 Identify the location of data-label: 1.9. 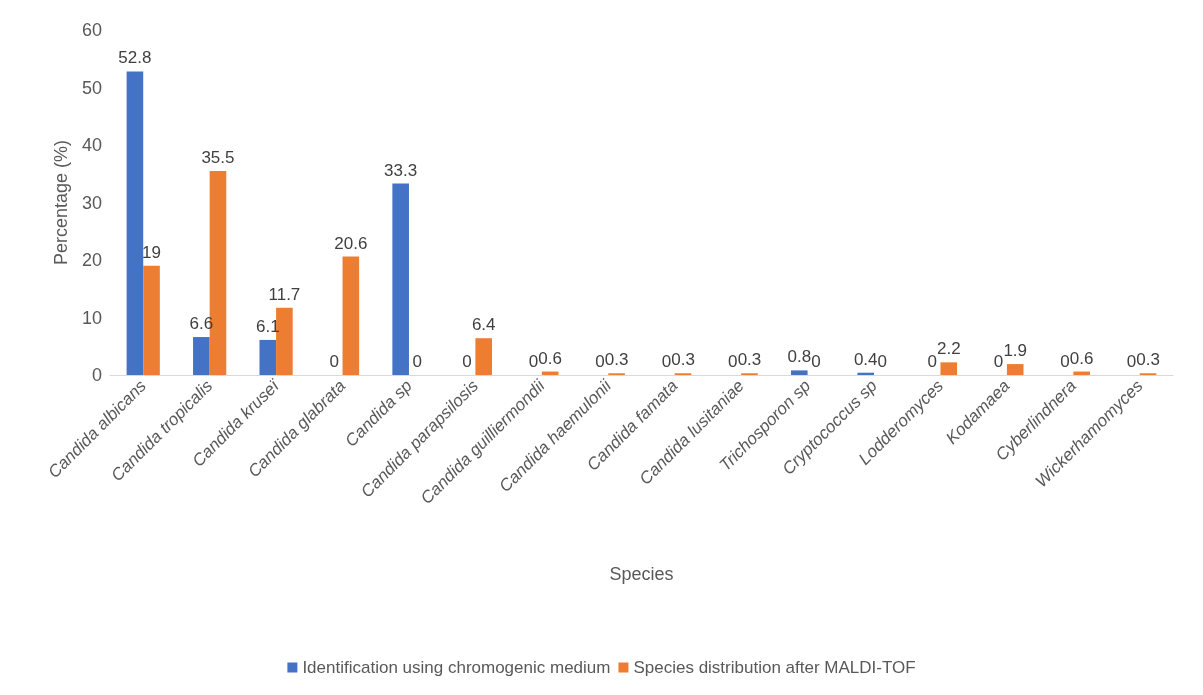
(1015, 351).